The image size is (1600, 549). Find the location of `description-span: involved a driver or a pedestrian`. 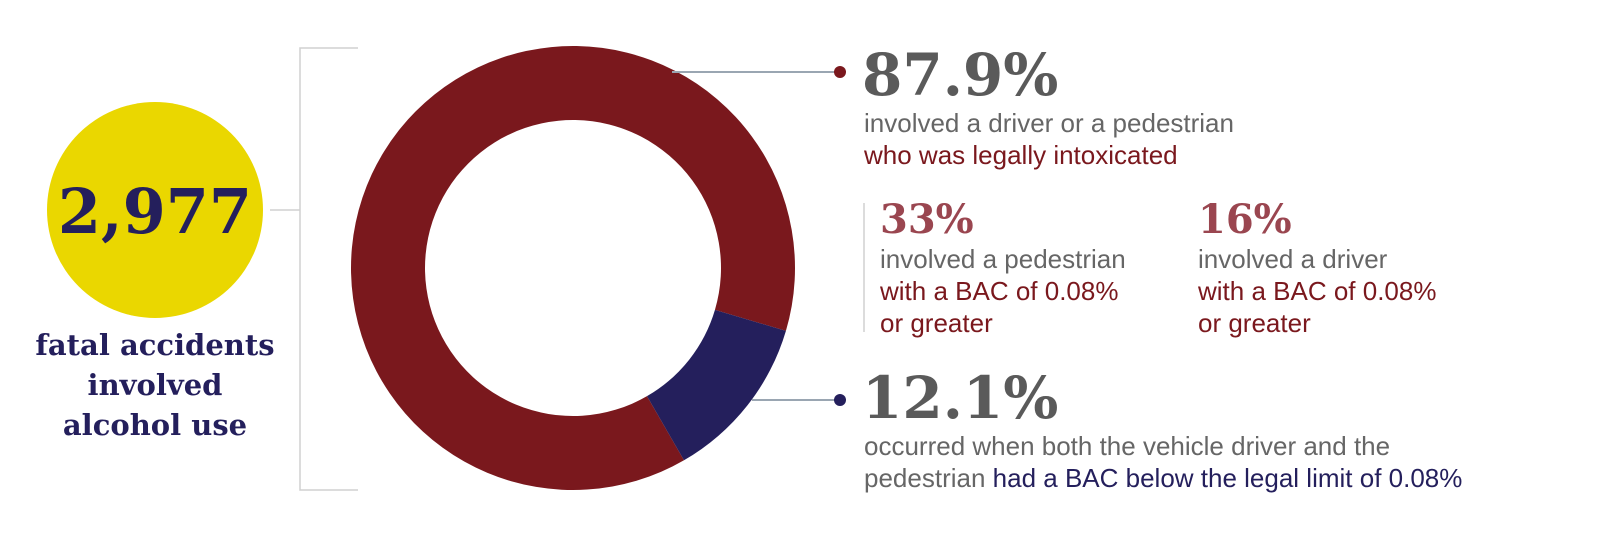

description-span: involved a driver or a pedestrian is located at coordinates (1049, 123).